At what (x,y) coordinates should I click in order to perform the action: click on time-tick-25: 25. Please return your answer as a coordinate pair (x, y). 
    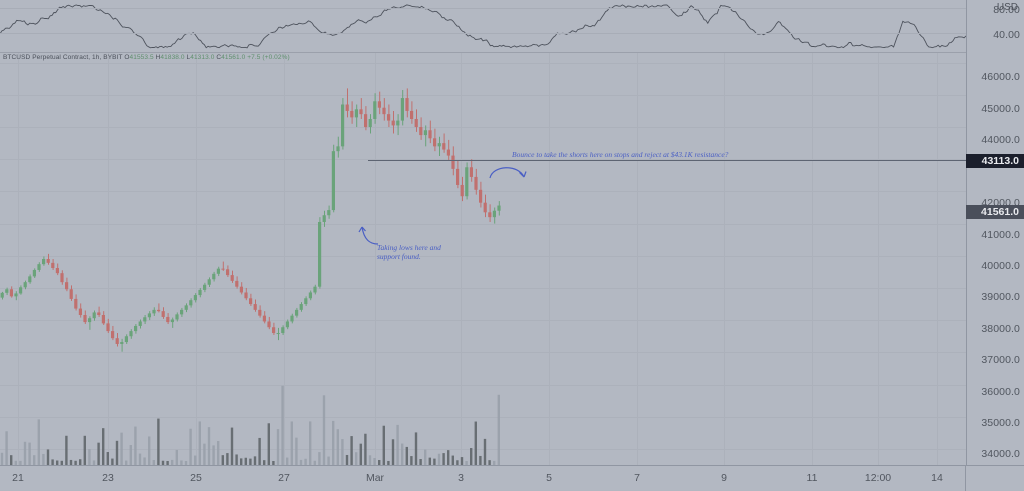
    Looking at the image, I should click on (196, 478).